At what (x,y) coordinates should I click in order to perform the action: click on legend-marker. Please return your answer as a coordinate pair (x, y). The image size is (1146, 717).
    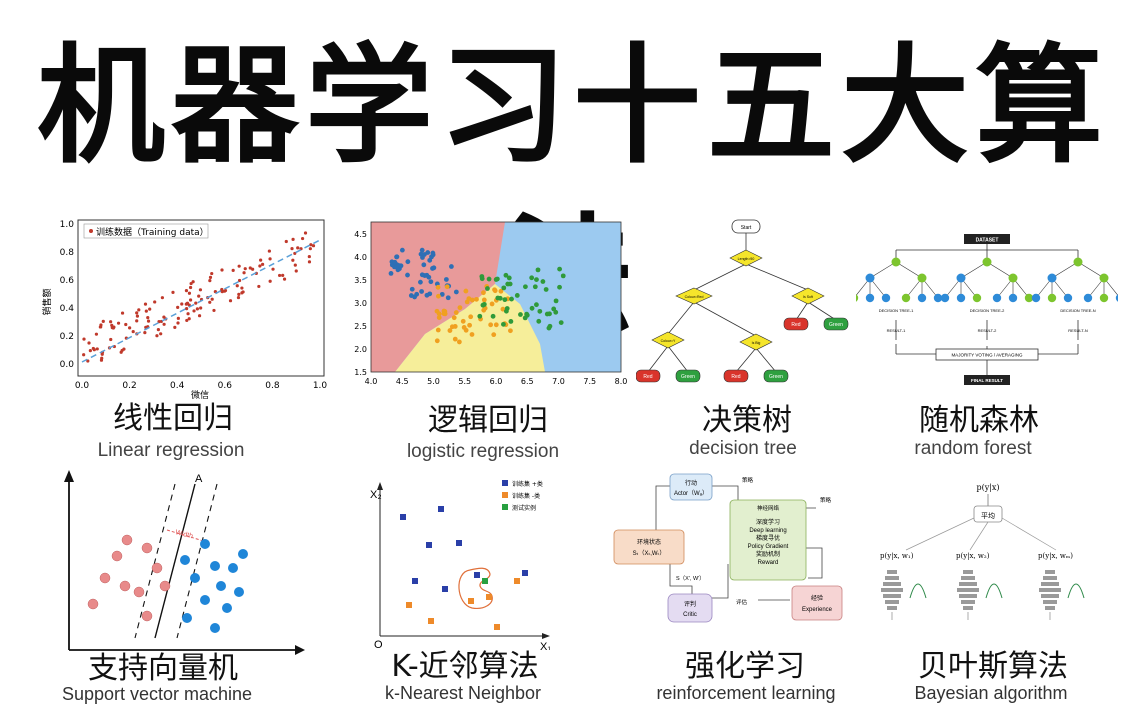
    Looking at the image, I should click on (91, 231).